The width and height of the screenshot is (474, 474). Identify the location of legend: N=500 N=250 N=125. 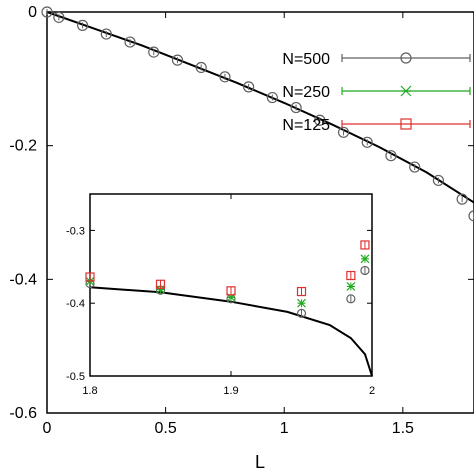
(376, 92).